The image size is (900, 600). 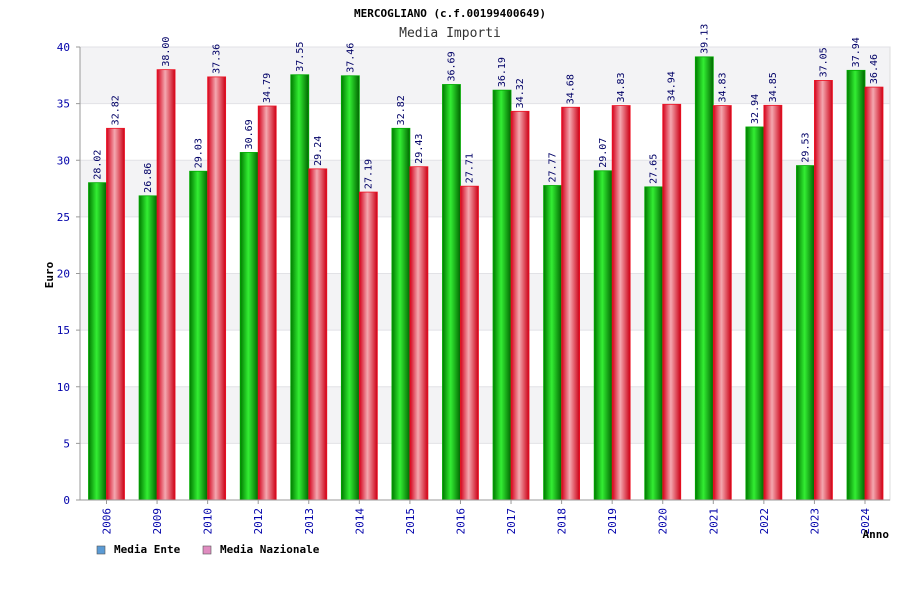 I want to click on y-tick-label: 30, so click(x=63, y=160).